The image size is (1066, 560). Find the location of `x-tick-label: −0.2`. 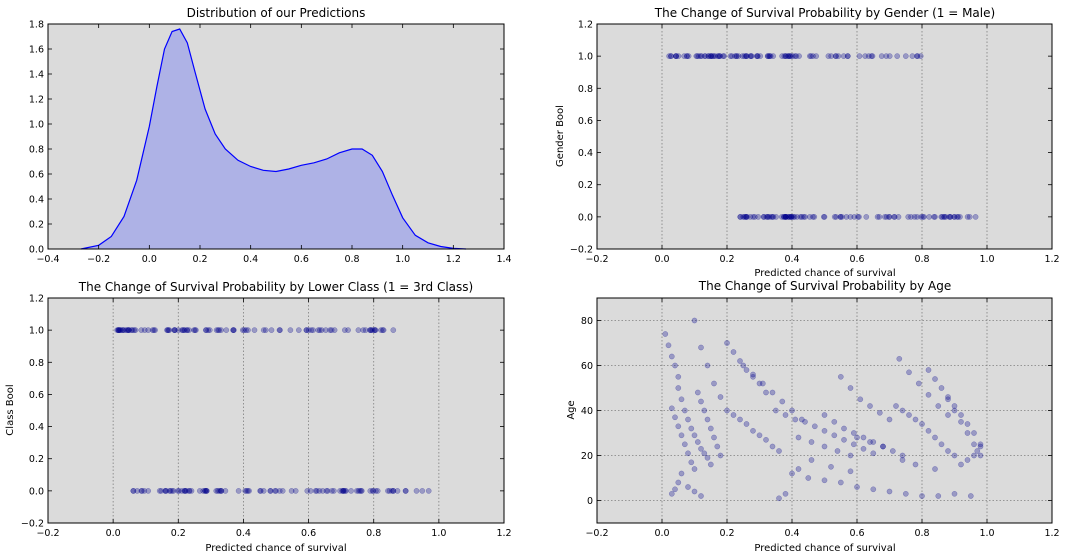

x-tick-label: −0.2 is located at coordinates (98, 259).